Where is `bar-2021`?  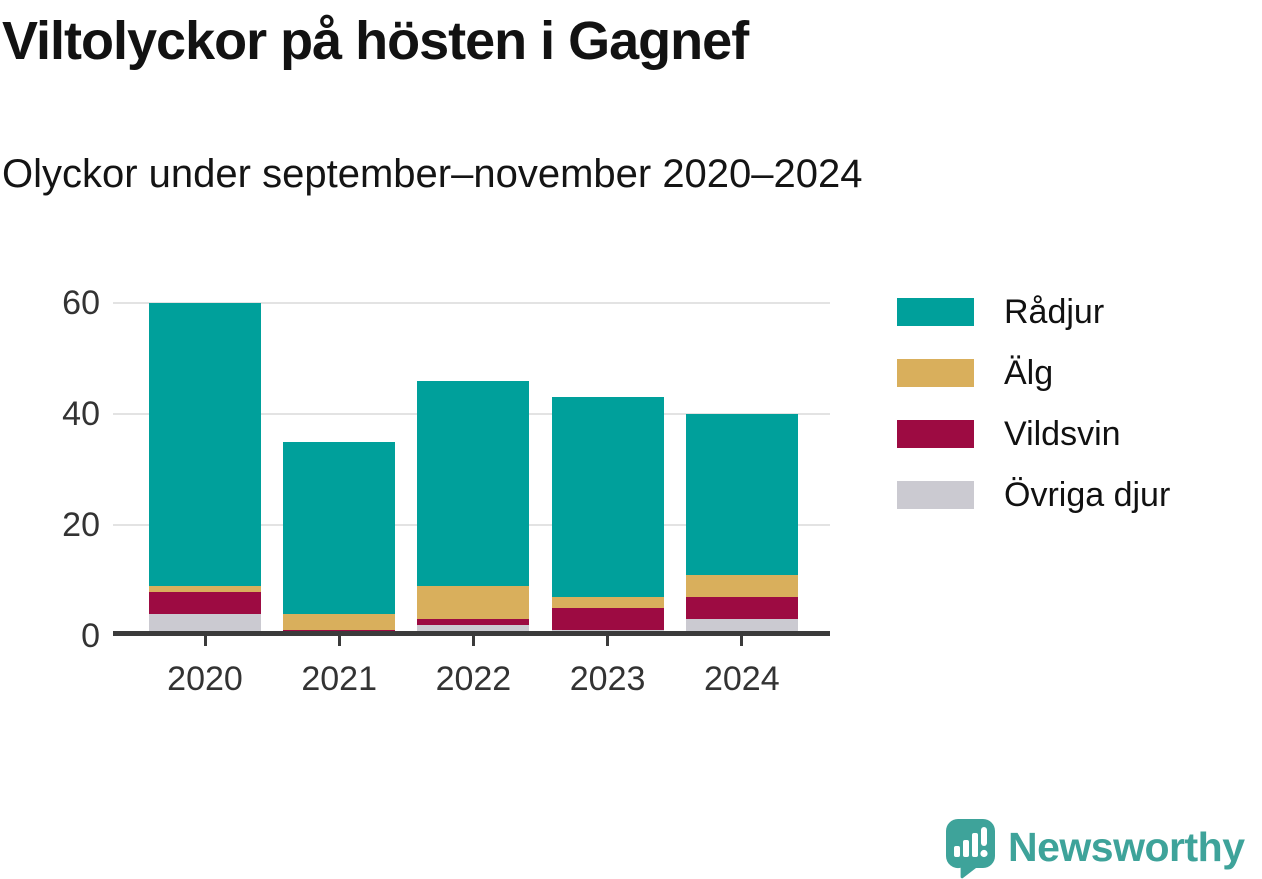 bar-2021 is located at coordinates (339, 538).